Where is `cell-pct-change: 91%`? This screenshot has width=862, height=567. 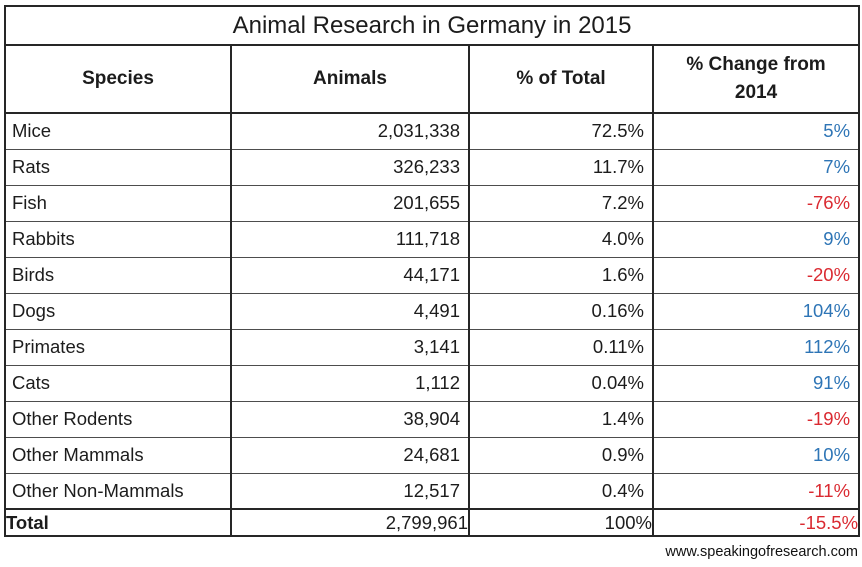 cell-pct-change: 91% is located at coordinates (755, 383).